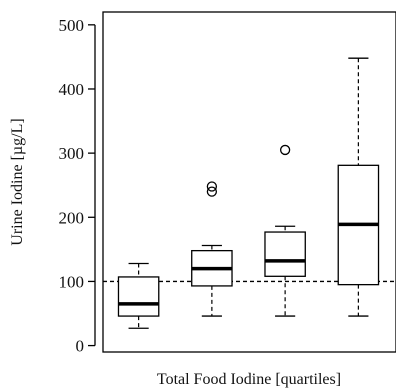  I want to click on x-axis-title: Total Food Iodine [quartiles], so click(249, 379).